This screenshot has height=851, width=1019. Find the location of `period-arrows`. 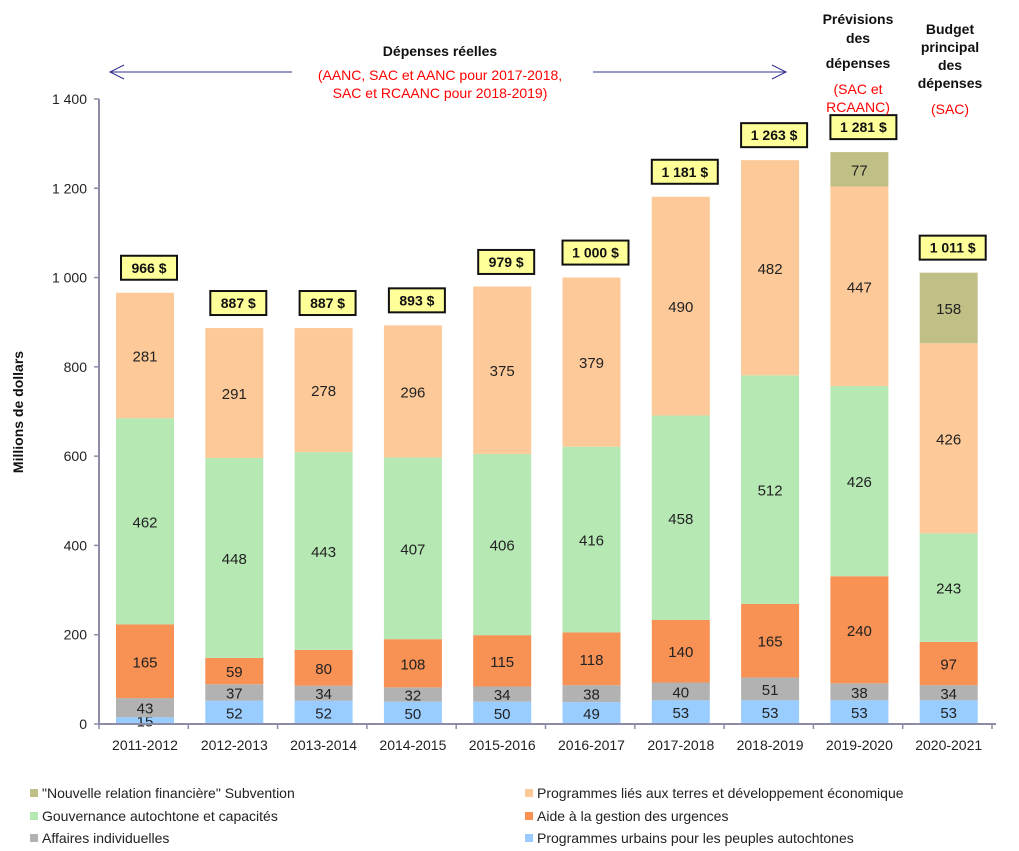

period-arrows is located at coordinates (448, 72).